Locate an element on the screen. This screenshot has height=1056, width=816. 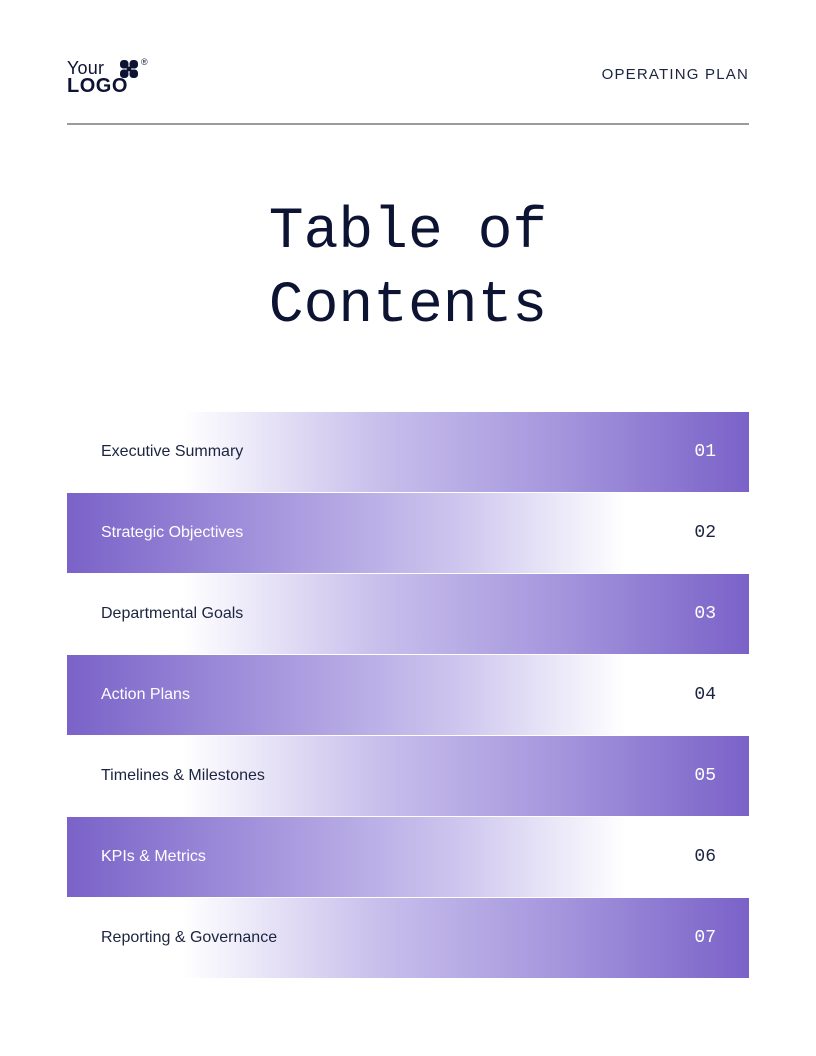
toc-item-number: 06 is located at coordinates (705, 857).